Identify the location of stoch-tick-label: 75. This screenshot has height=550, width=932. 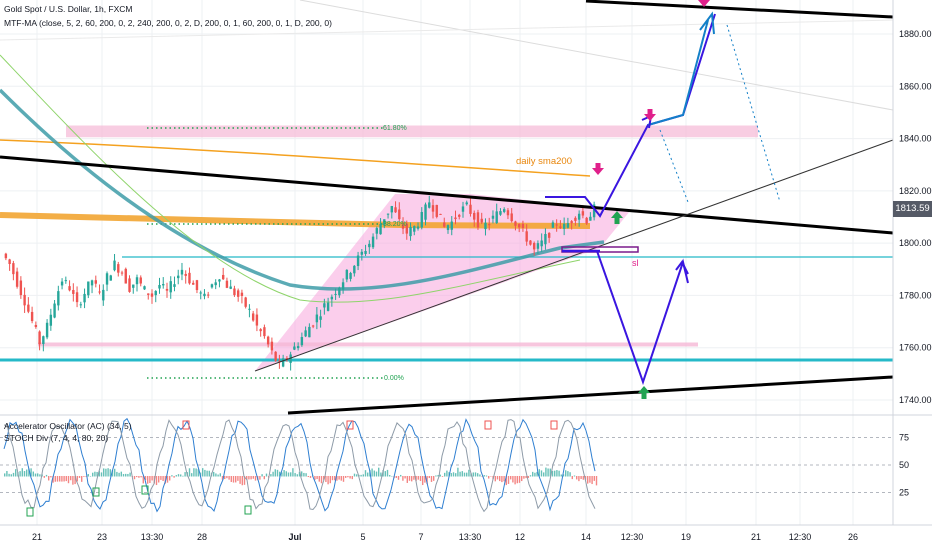
(904, 438).